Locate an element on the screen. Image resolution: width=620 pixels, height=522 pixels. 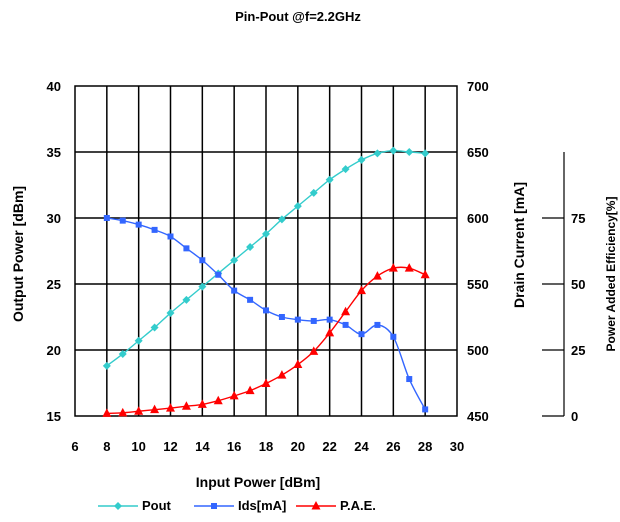
chart-title: Pin-Pout @f=2.2GHz is located at coordinates (298, 16).